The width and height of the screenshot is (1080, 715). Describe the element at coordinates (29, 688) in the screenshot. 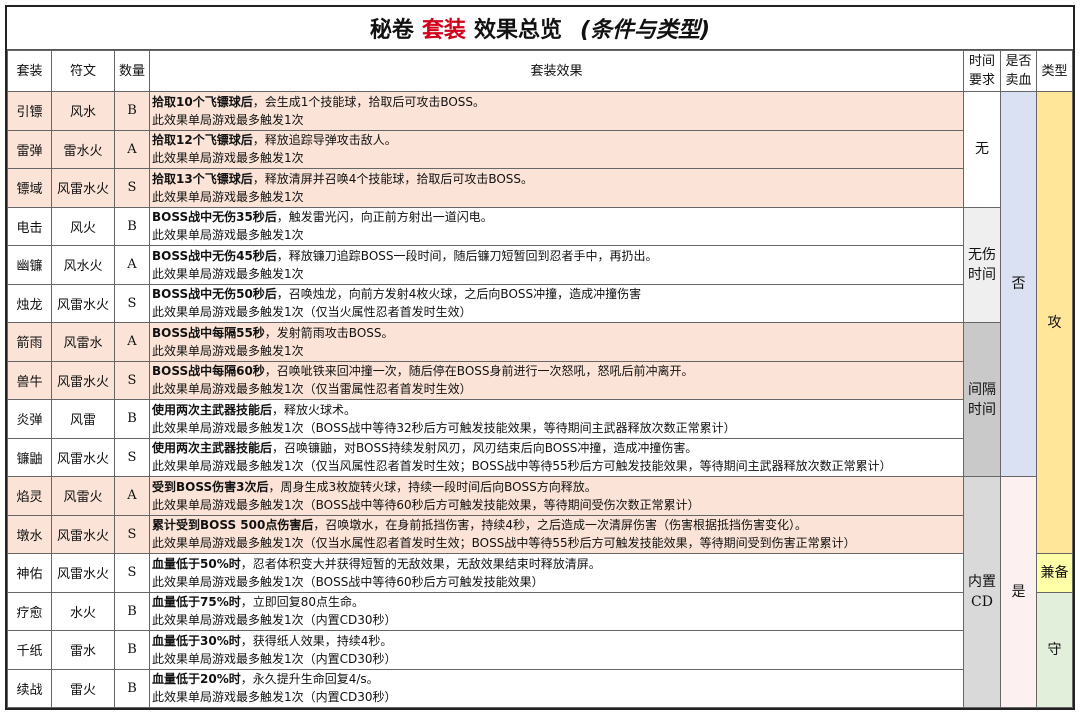

I see `set-name: 续战` at that location.